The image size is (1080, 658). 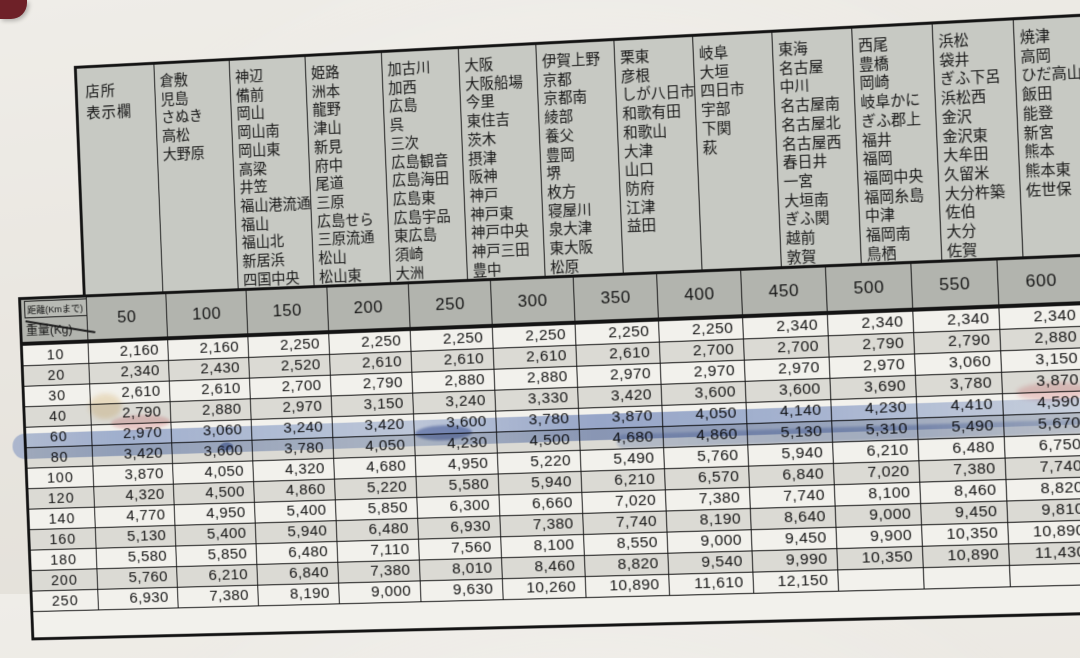 I want to click on fare-cell: 2,340, so click(x=128, y=372).